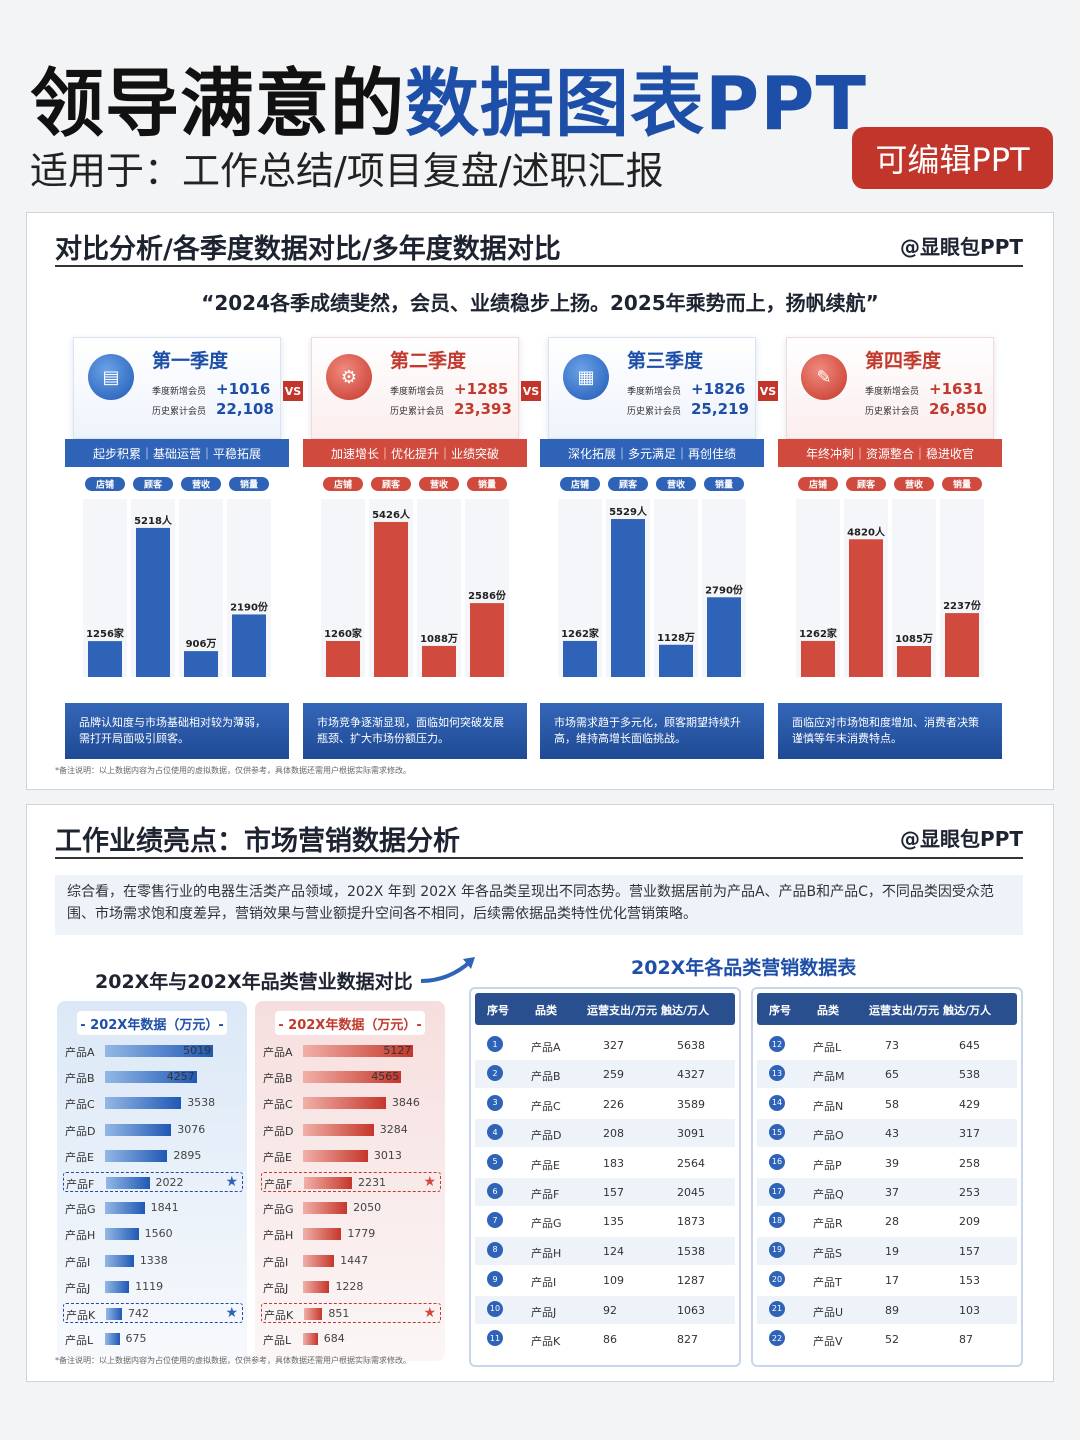  I want to click on total-members-row: 历史累计会员 23,393, so click(451, 409).